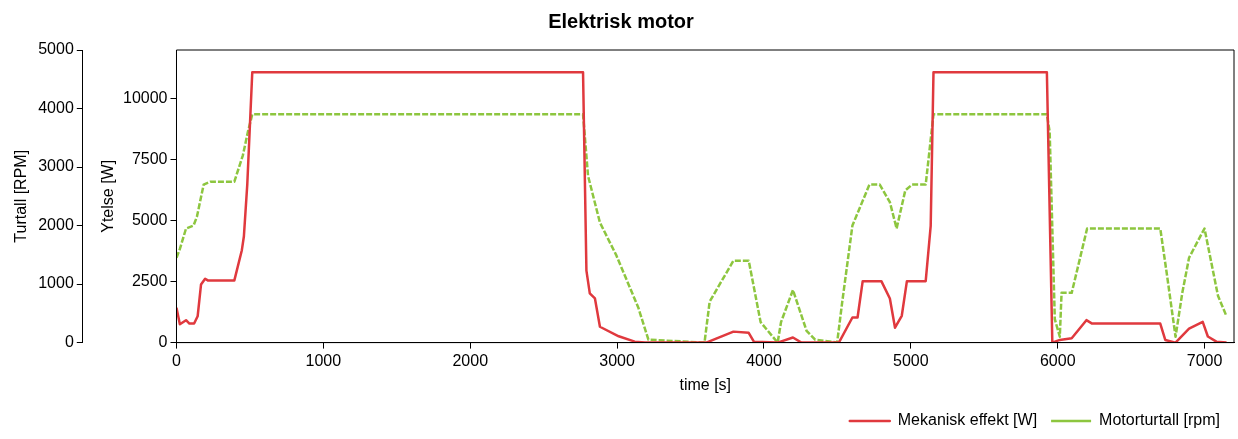 This screenshot has width=1238, height=439. Describe the element at coordinates (56, 166) in the screenshot. I see `y-tick-label: 3000` at that location.